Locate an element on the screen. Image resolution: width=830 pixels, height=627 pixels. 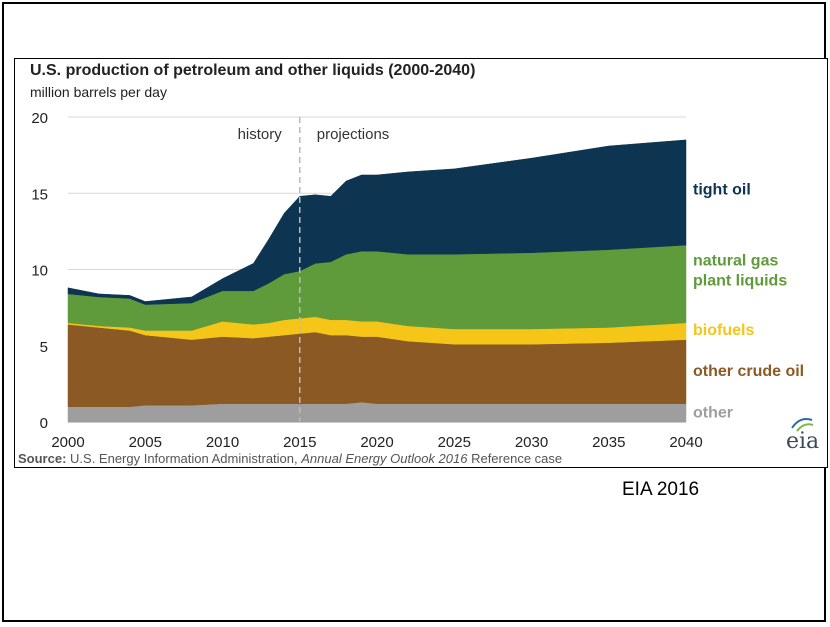
chart-subtitle: million barrels per day is located at coordinates (98, 92).